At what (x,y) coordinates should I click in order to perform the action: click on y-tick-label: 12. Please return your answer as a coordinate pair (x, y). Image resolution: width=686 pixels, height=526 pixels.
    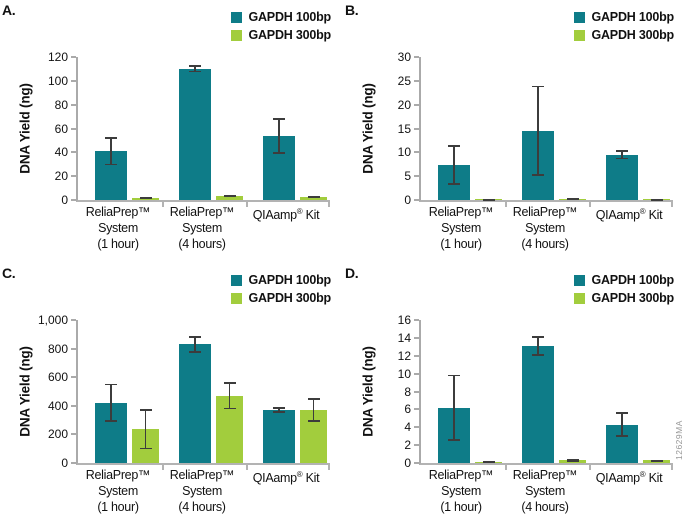
    Looking at the image, I should click on (404, 355).